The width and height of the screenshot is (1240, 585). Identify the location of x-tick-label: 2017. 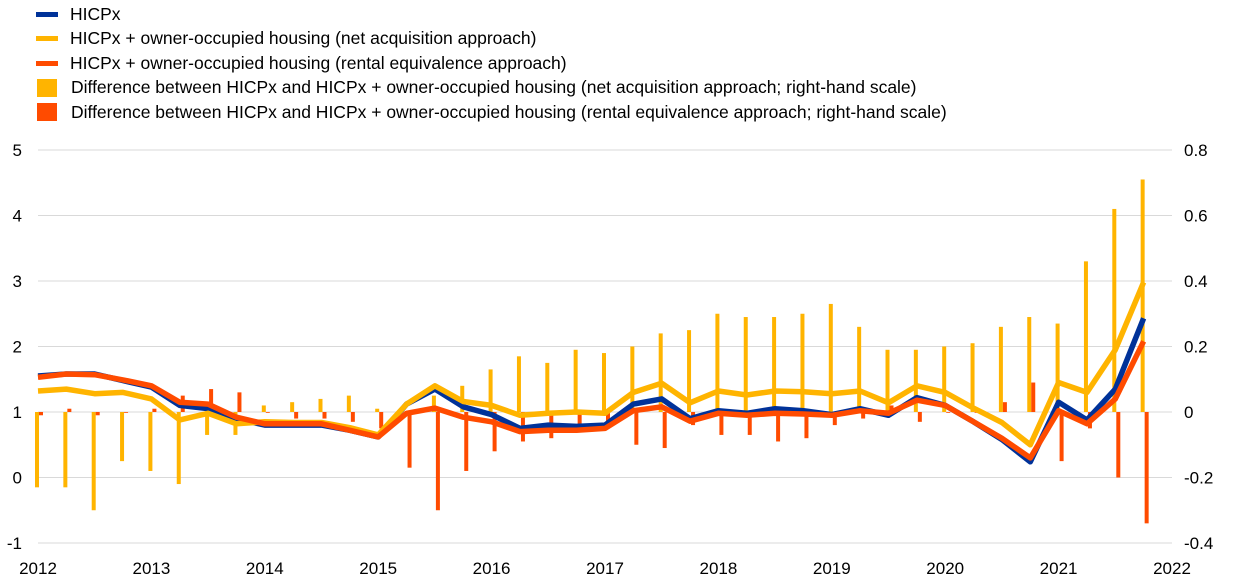
(605, 568).